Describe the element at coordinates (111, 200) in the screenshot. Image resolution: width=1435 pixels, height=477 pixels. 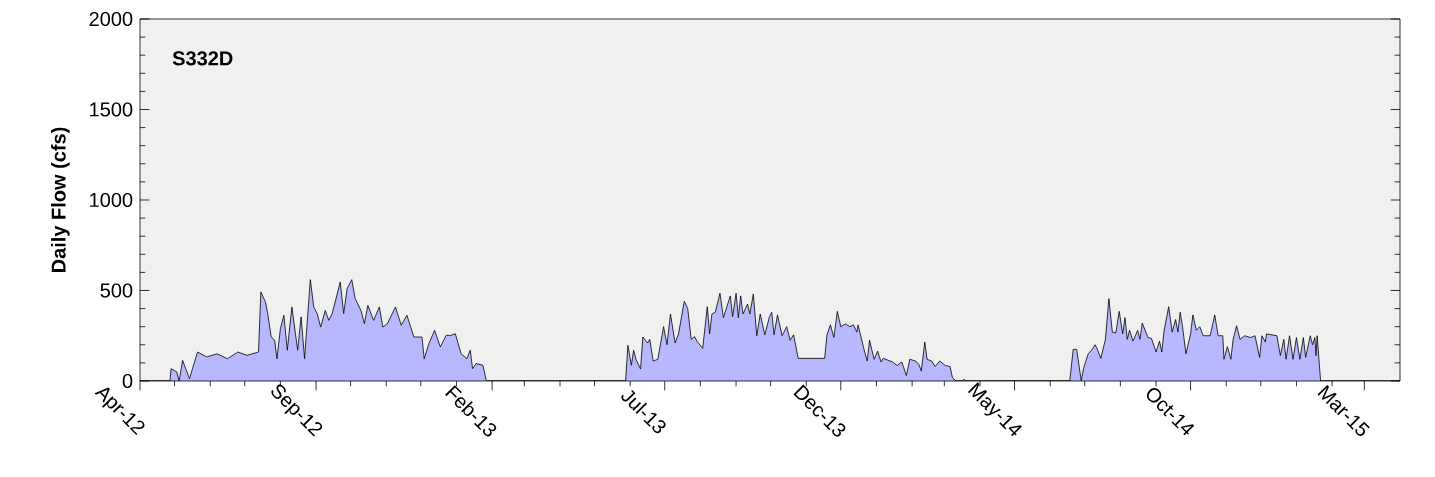
I see `y-tick-label: 1000` at that location.